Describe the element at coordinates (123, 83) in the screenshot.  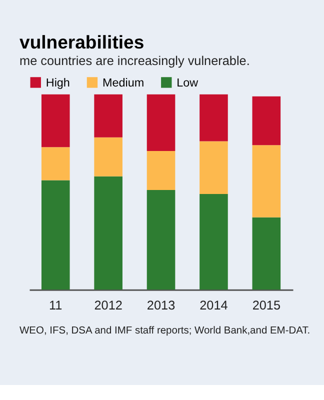
I see `legend-label: Medium` at that location.